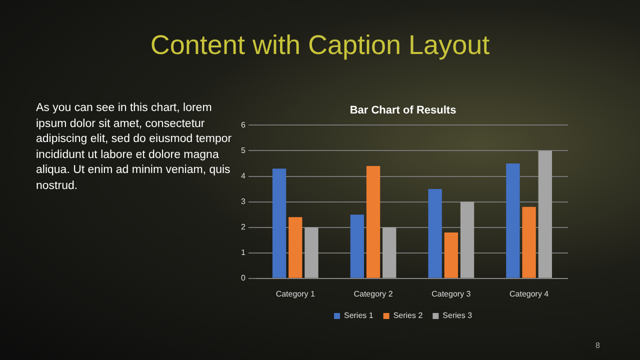 The height and width of the screenshot is (360, 640). What do you see at coordinates (296, 293) in the screenshot?
I see `x-tick-label: Category 1` at bounding box center [296, 293].